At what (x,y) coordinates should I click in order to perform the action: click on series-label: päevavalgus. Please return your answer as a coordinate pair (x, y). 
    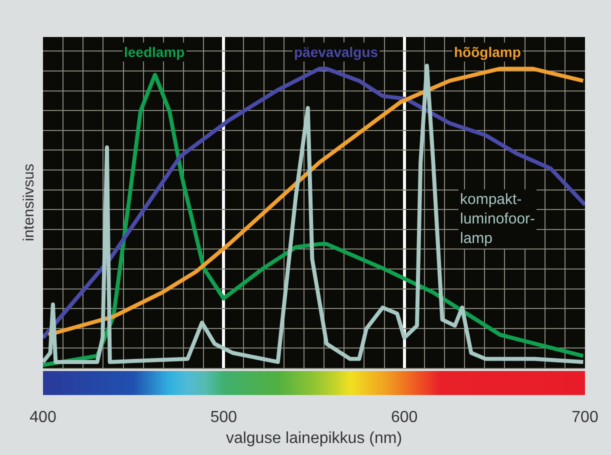
    Looking at the image, I should click on (336, 52).